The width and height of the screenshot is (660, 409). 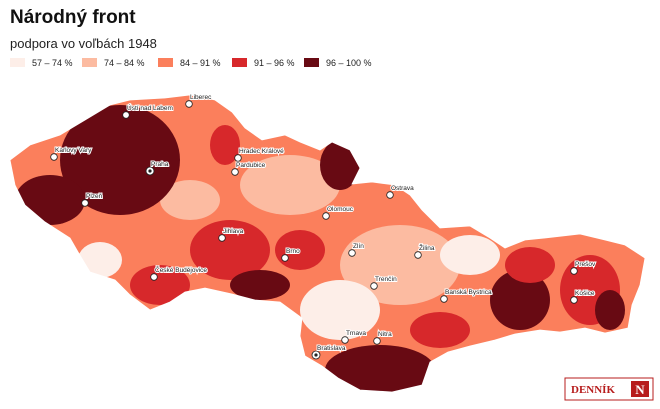 I want to click on city-label: Ostrava, so click(x=402, y=188).